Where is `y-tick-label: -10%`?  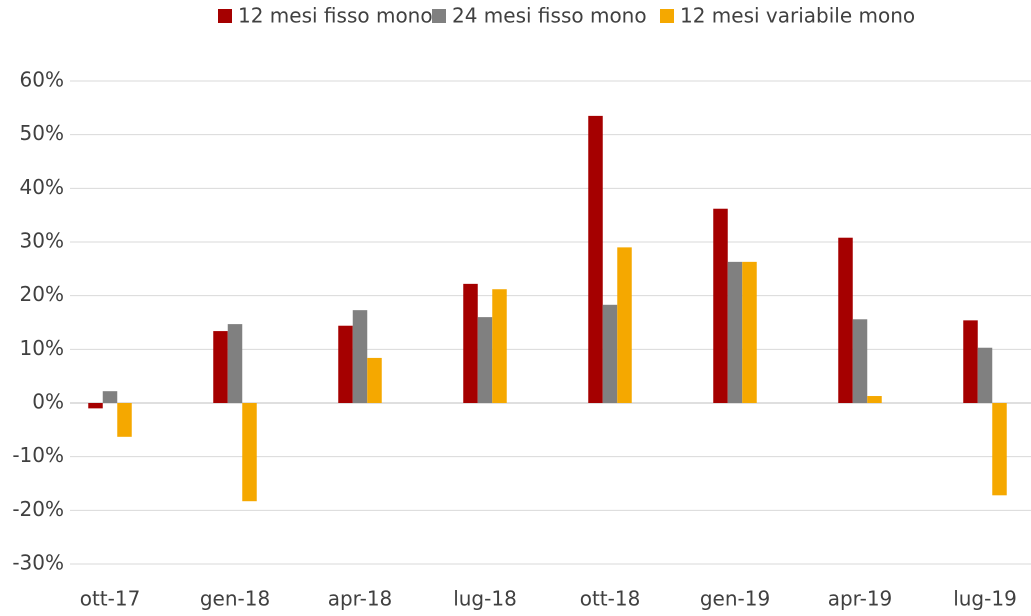
y-tick-label: -10% is located at coordinates (38, 455).